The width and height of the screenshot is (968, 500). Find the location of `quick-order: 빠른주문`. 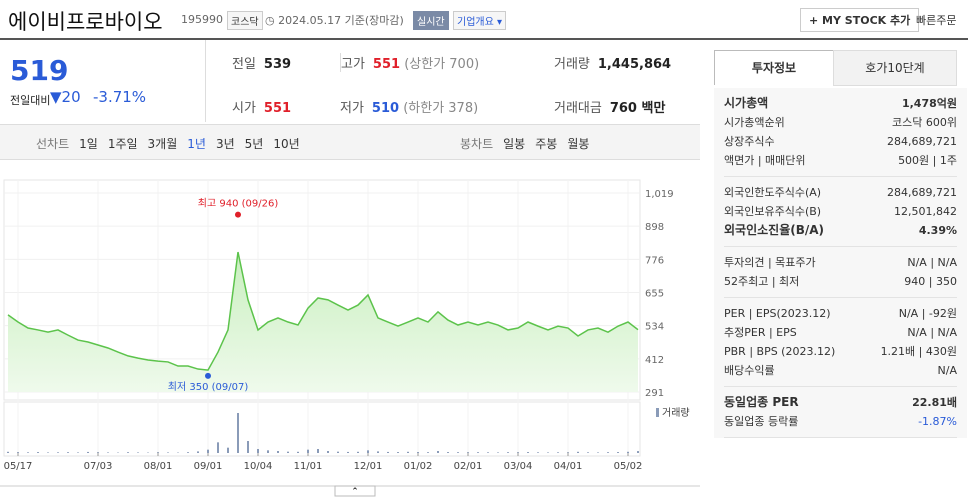

quick-order: 빠른주문 is located at coordinates (936, 20).